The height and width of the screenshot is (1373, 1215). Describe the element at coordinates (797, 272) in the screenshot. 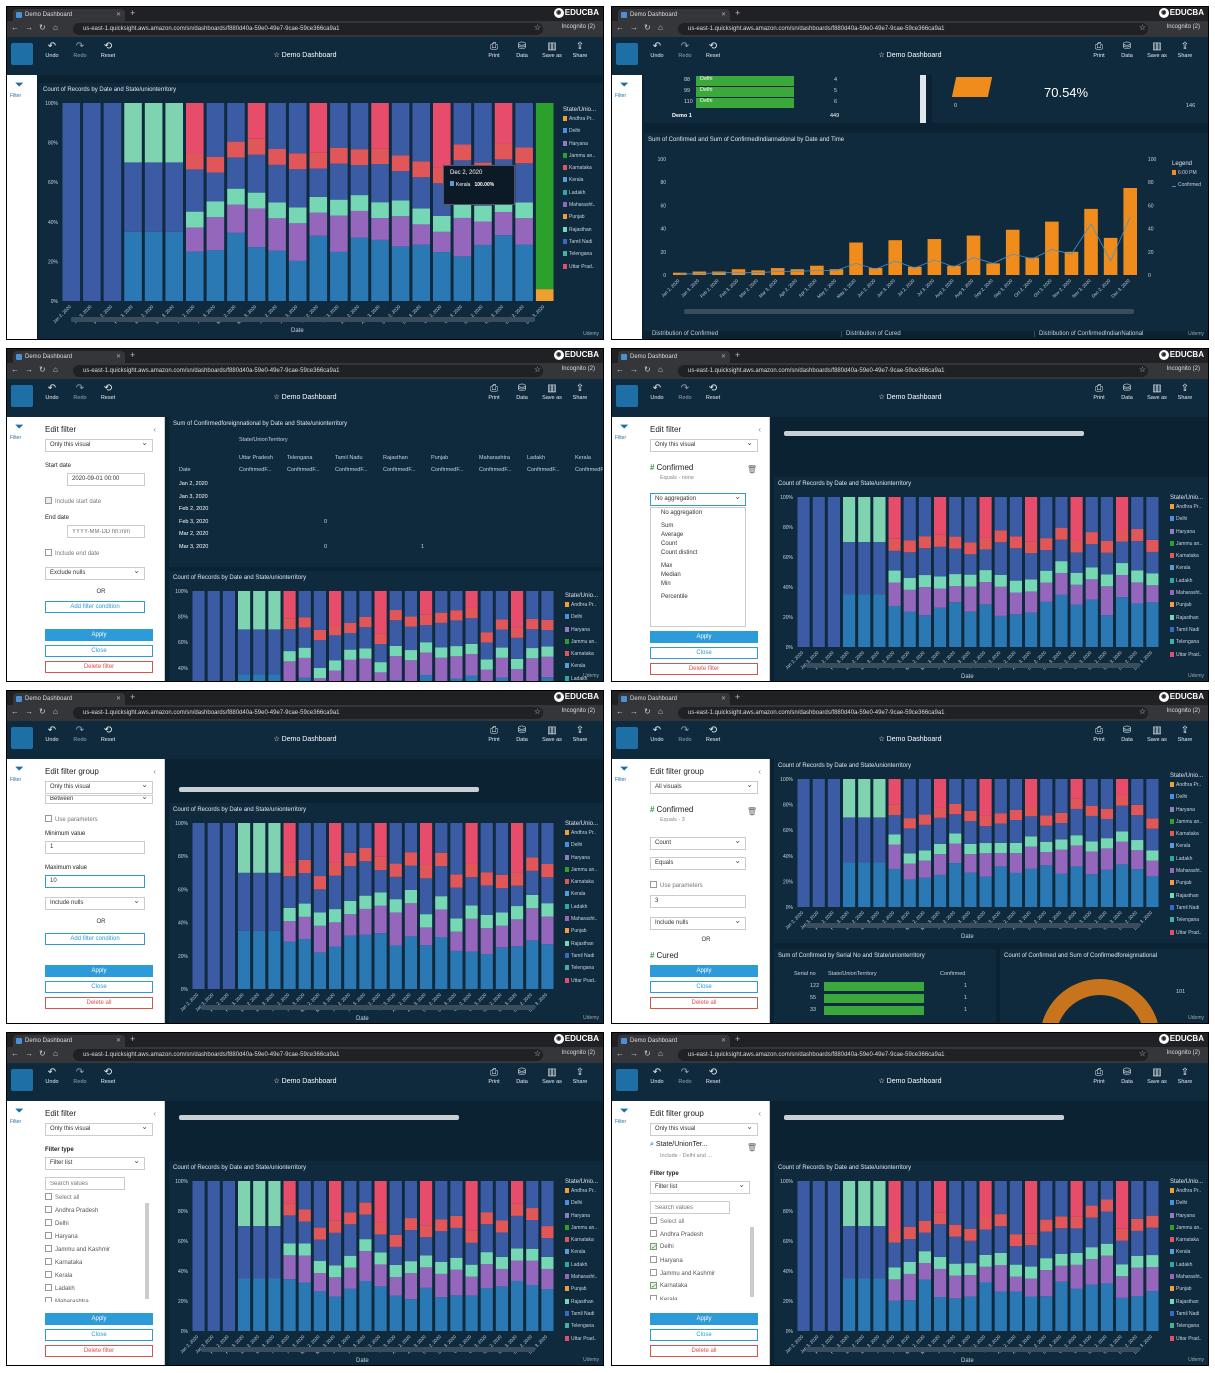

I see `bar` at that location.